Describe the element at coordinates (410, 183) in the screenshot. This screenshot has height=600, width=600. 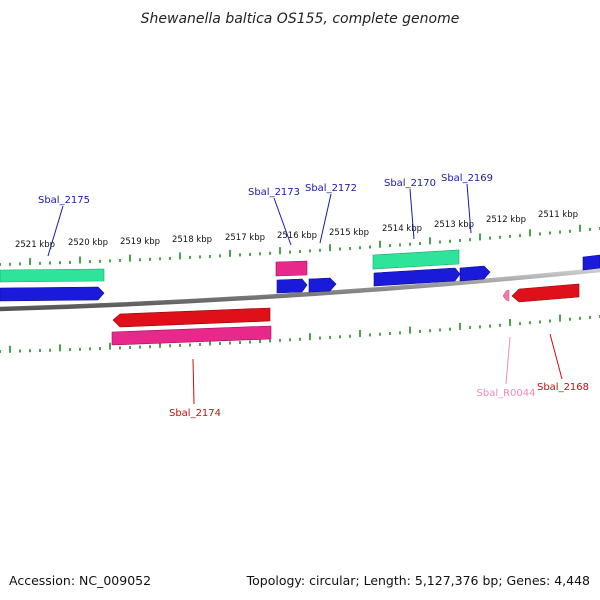
I see `gene-label-sbal-2170: Sbal_2170` at that location.